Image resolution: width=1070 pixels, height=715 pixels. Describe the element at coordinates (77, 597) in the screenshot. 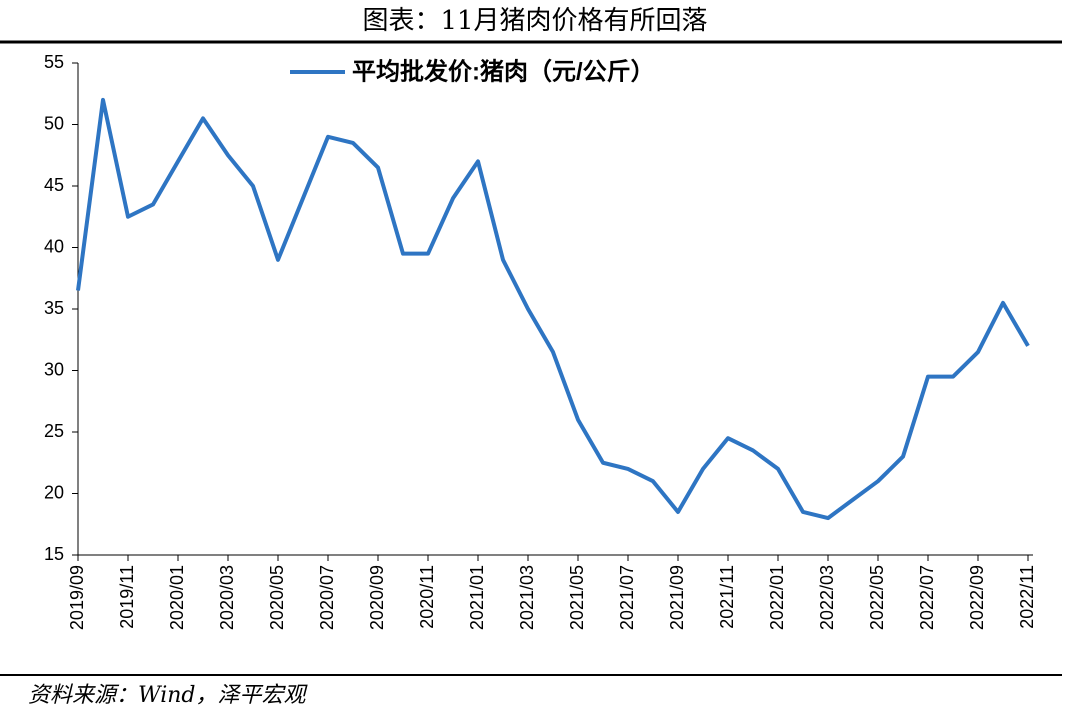

I see `x-tick-label: 2019/09` at that location.